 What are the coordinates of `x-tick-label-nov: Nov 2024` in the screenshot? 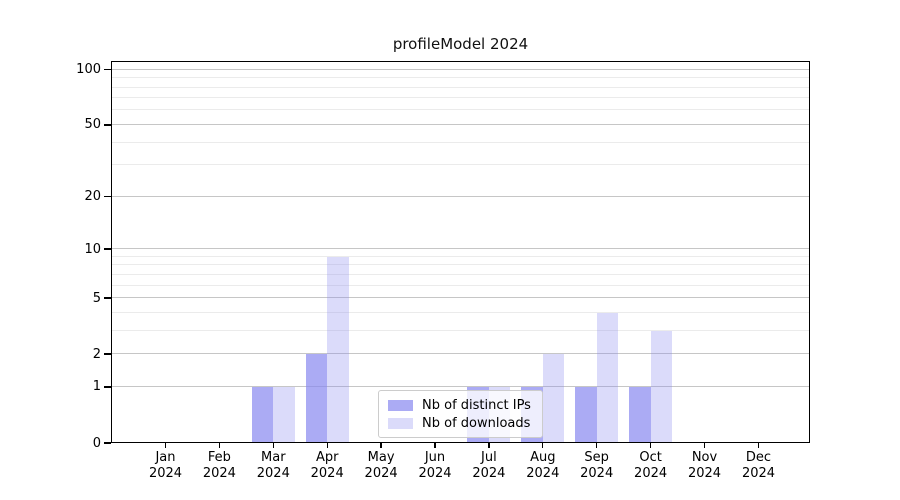 It's located at (705, 465).